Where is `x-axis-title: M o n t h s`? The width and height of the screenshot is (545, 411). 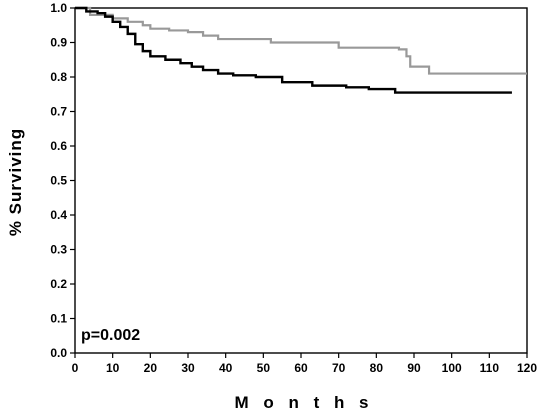
x-axis-title: M o n t h s is located at coordinates (303, 402).